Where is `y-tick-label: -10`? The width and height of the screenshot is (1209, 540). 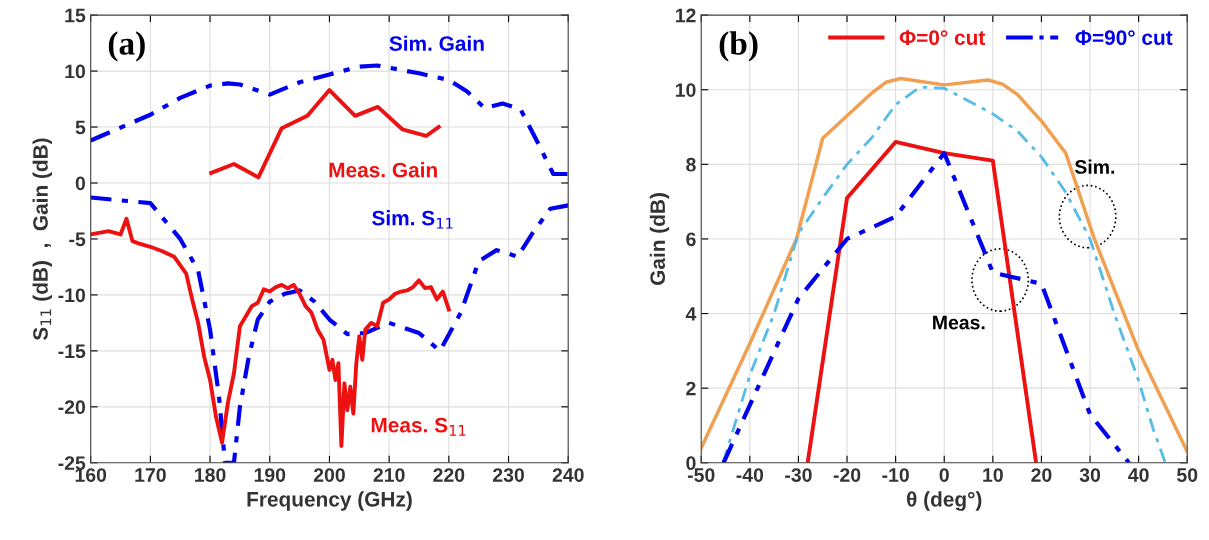 y-tick-label: -10 is located at coordinates (72, 295).